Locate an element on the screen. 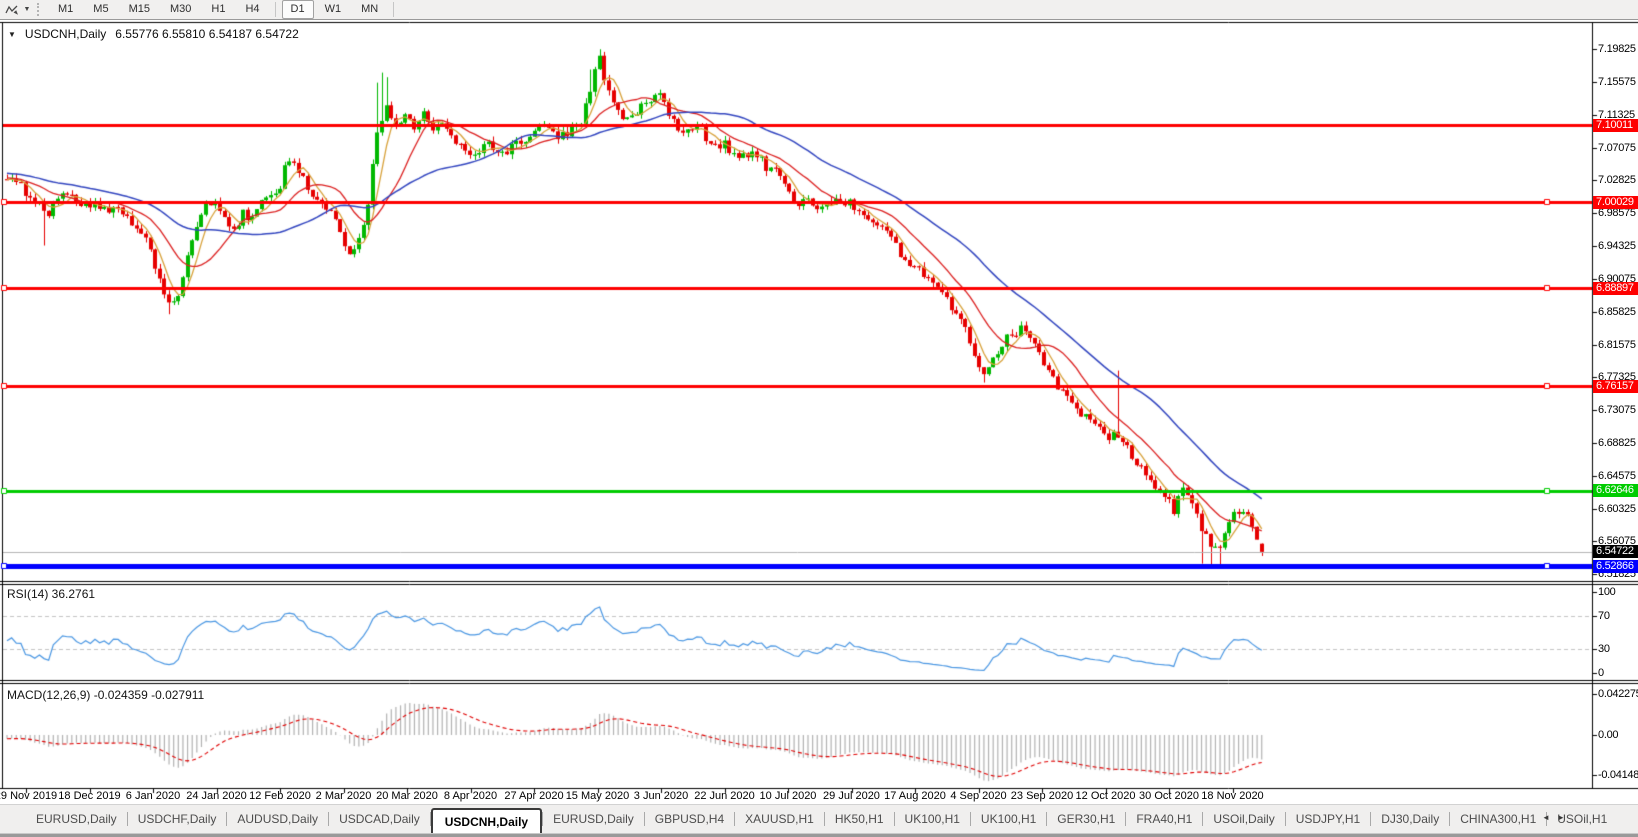 The image size is (1638, 837). timeframe-toolbar: M1 M5 M15 M30 H1 H4 D1 W1 MN is located at coordinates (223, 10).